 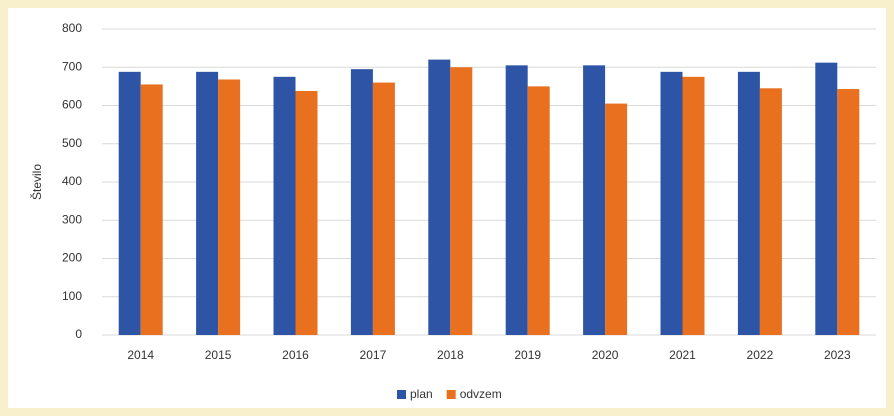 I want to click on x-tick-label: 2016, so click(x=295, y=355).